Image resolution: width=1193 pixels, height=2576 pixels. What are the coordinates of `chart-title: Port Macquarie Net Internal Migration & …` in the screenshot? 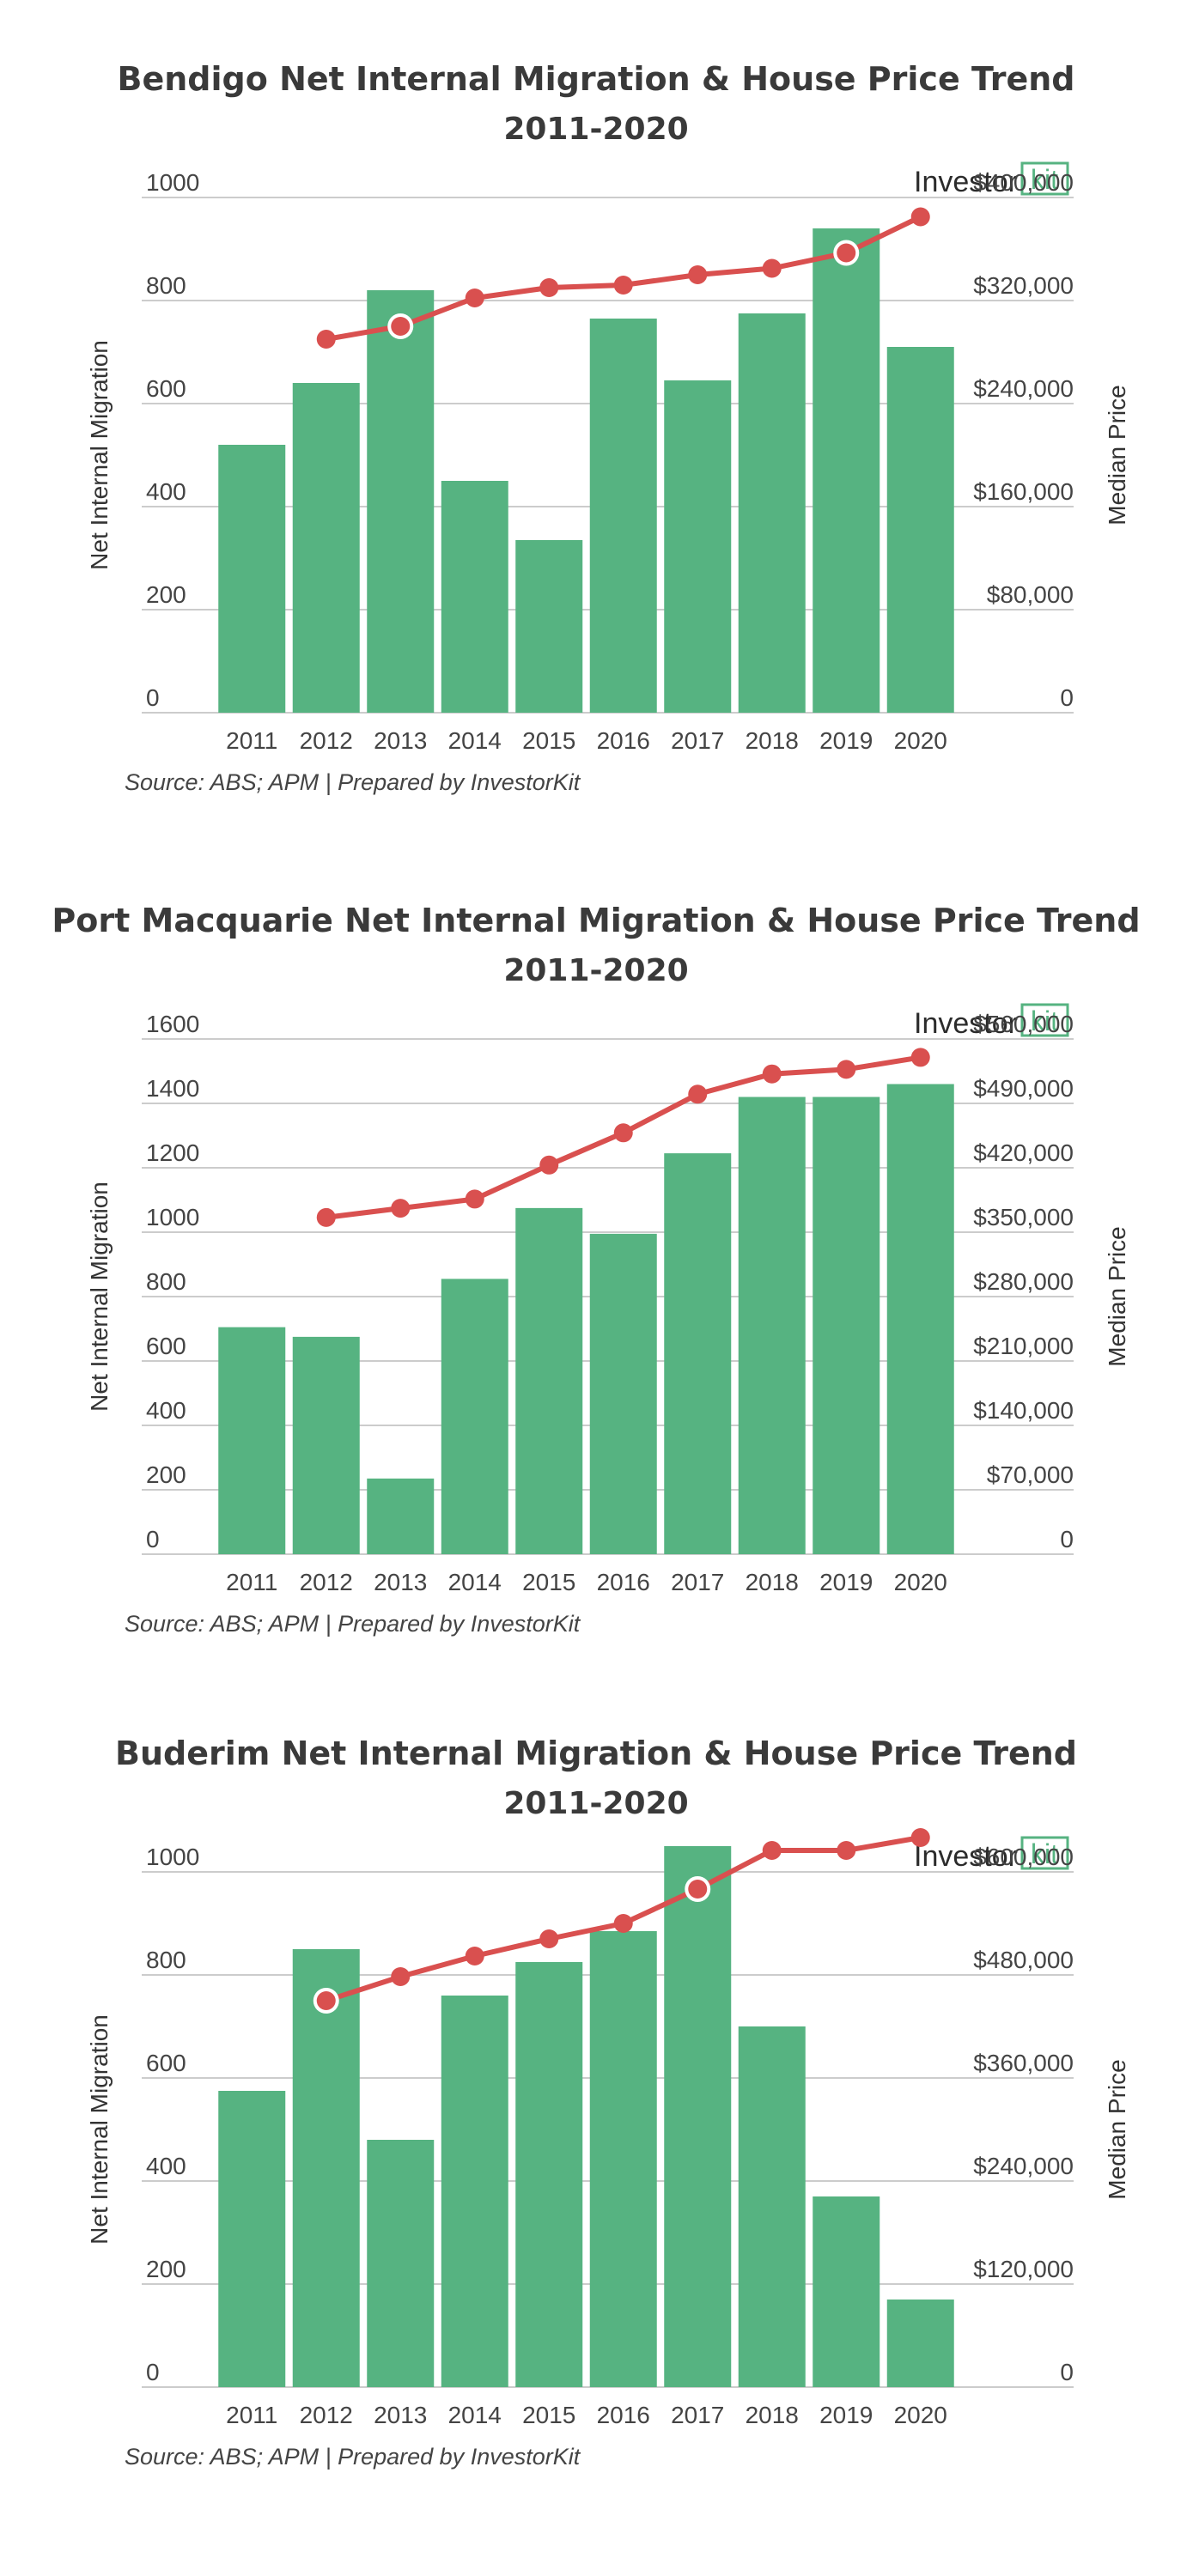 It's located at (596, 921).